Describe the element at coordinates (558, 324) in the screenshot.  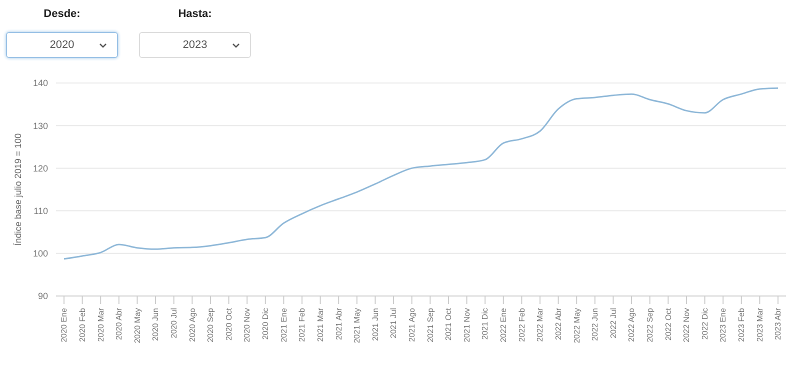
I see `x-tick-label: 2022 Abr` at that location.